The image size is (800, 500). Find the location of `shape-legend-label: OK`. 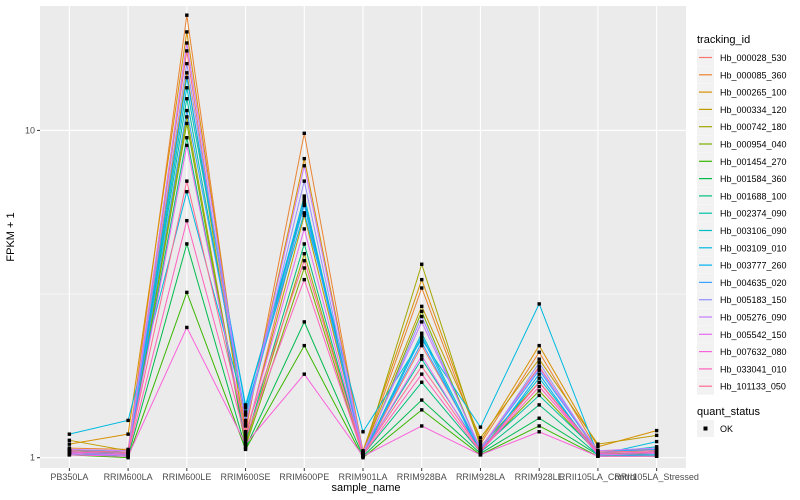

shape-legend-label: OK is located at coordinates (726, 429).